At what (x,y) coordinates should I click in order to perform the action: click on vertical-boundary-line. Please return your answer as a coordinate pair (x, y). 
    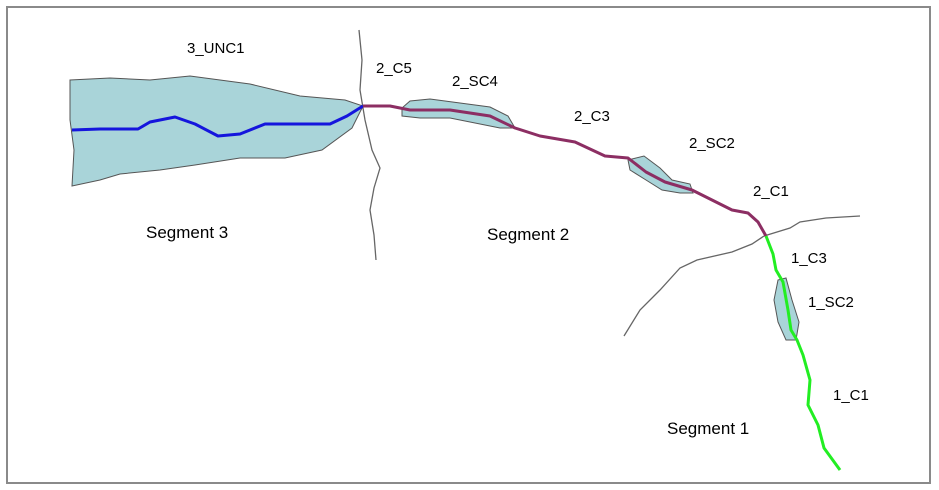
    Looking at the image, I should click on (369, 145).